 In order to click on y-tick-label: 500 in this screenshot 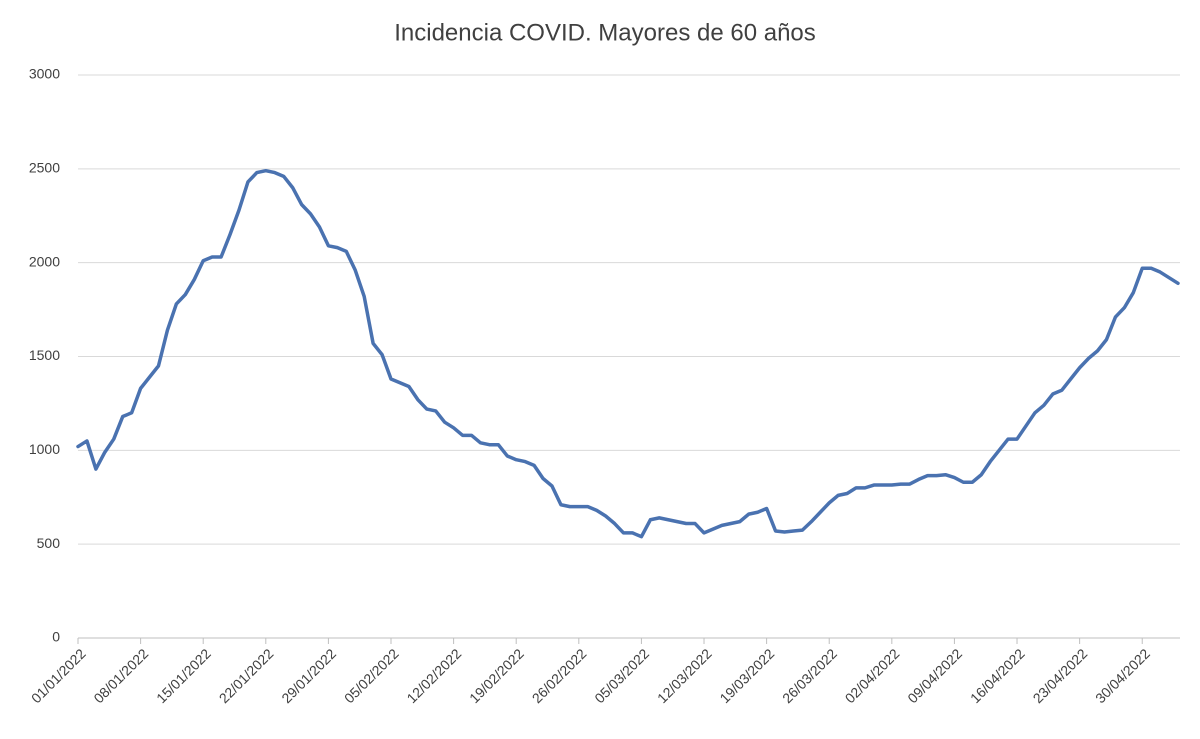, I will do `click(49, 543)`.